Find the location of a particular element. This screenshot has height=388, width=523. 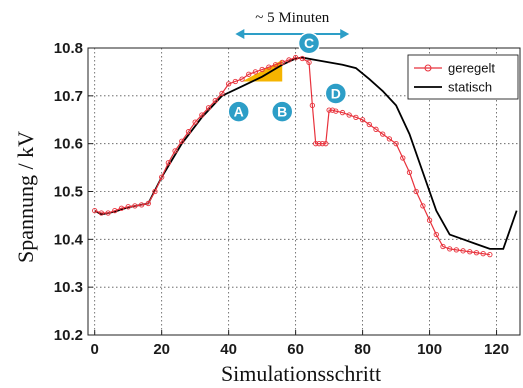

annotation-layer: ~ 5 Minuten is located at coordinates (292, 24).